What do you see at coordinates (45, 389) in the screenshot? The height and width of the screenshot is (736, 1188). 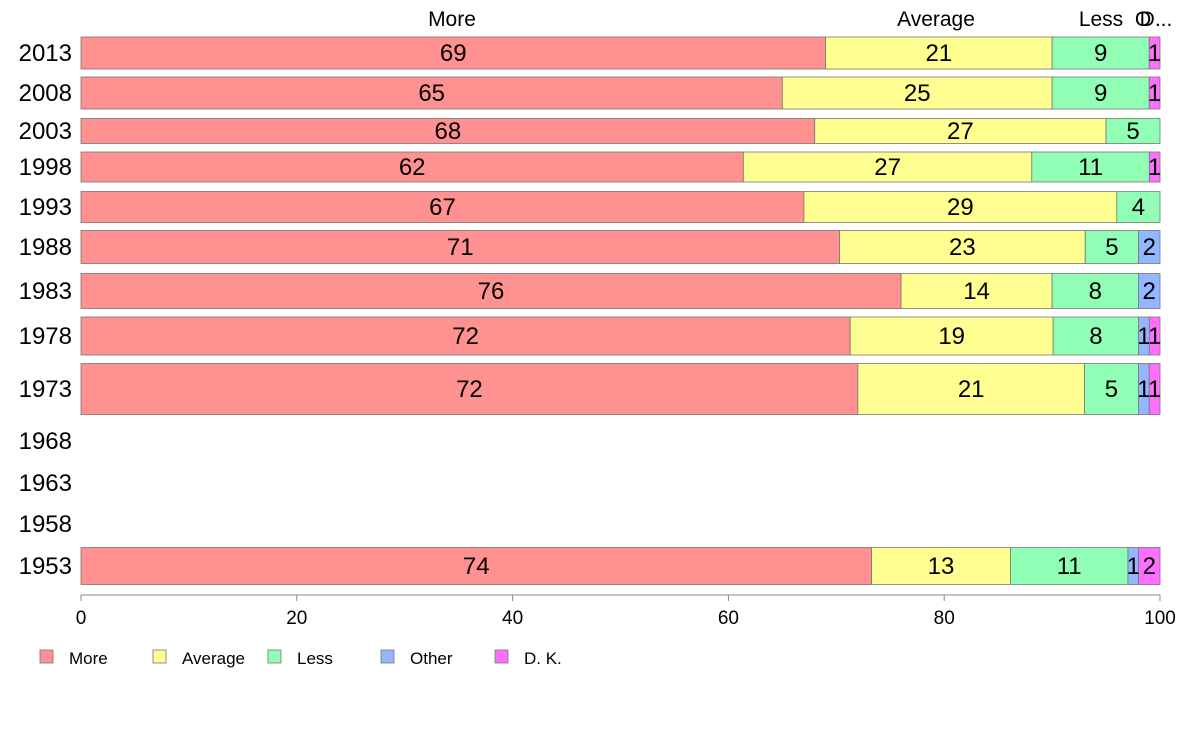 I see `year-label-1973: 1973` at bounding box center [45, 389].